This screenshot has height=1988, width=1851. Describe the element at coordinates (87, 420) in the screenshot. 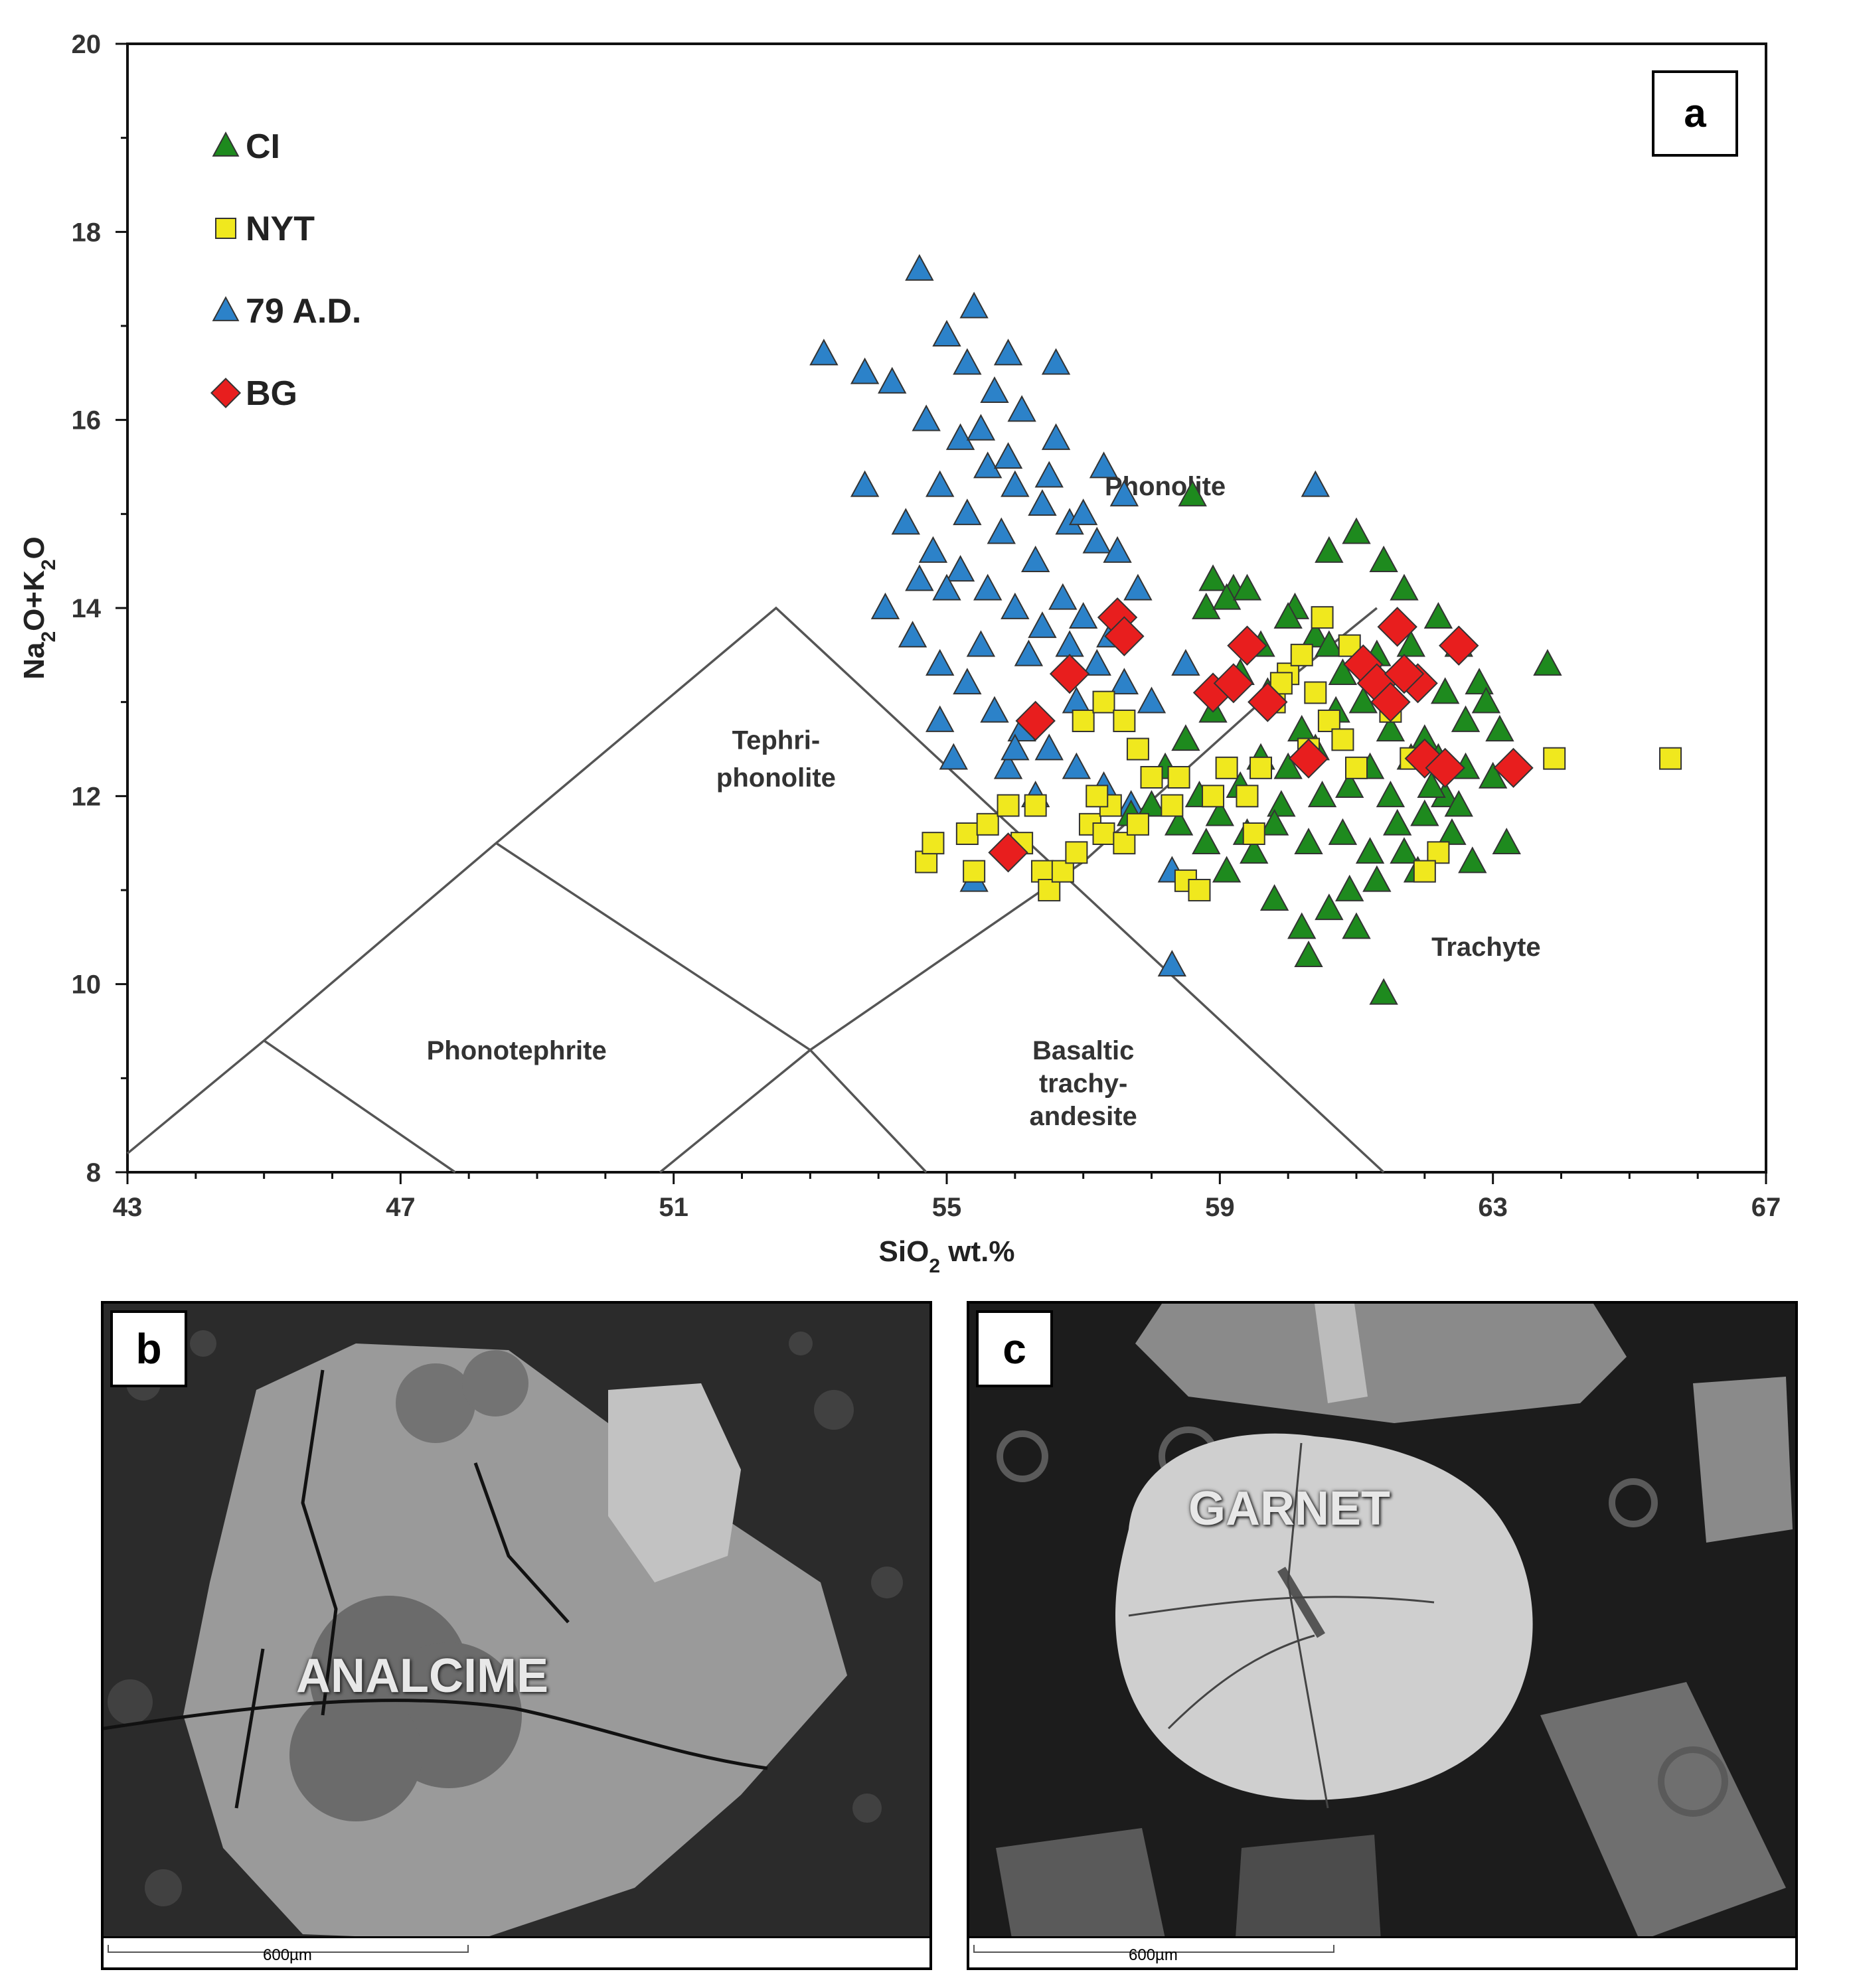

I see `y-tick-label: 16` at that location.